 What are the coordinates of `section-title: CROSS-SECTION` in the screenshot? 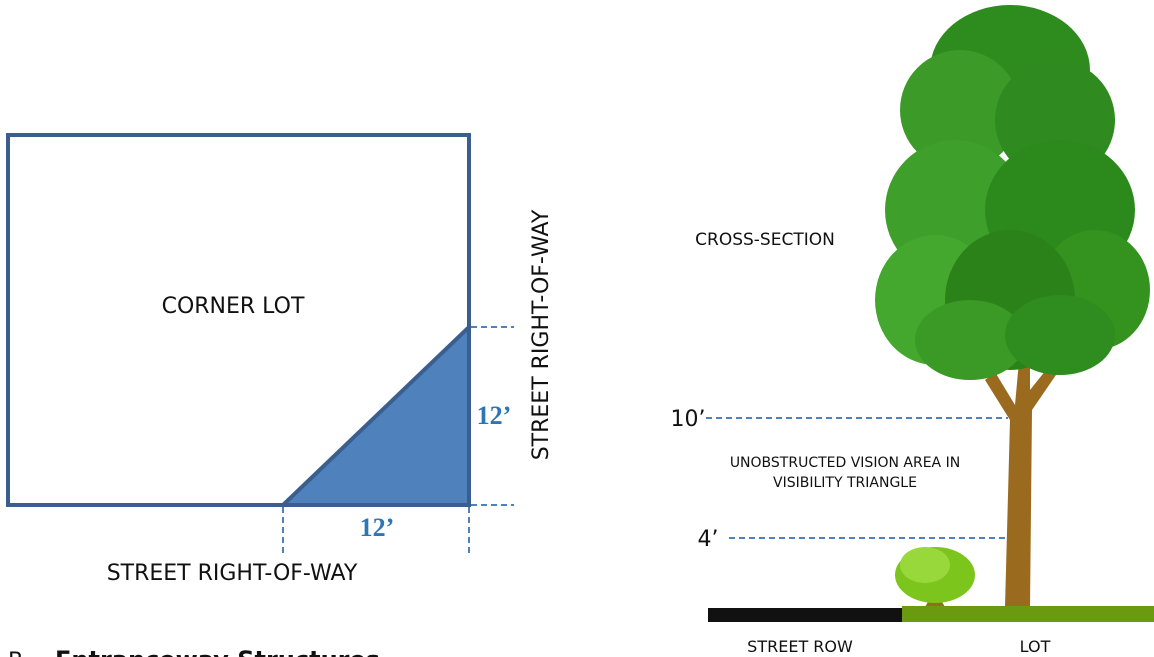 It's located at (765, 240).